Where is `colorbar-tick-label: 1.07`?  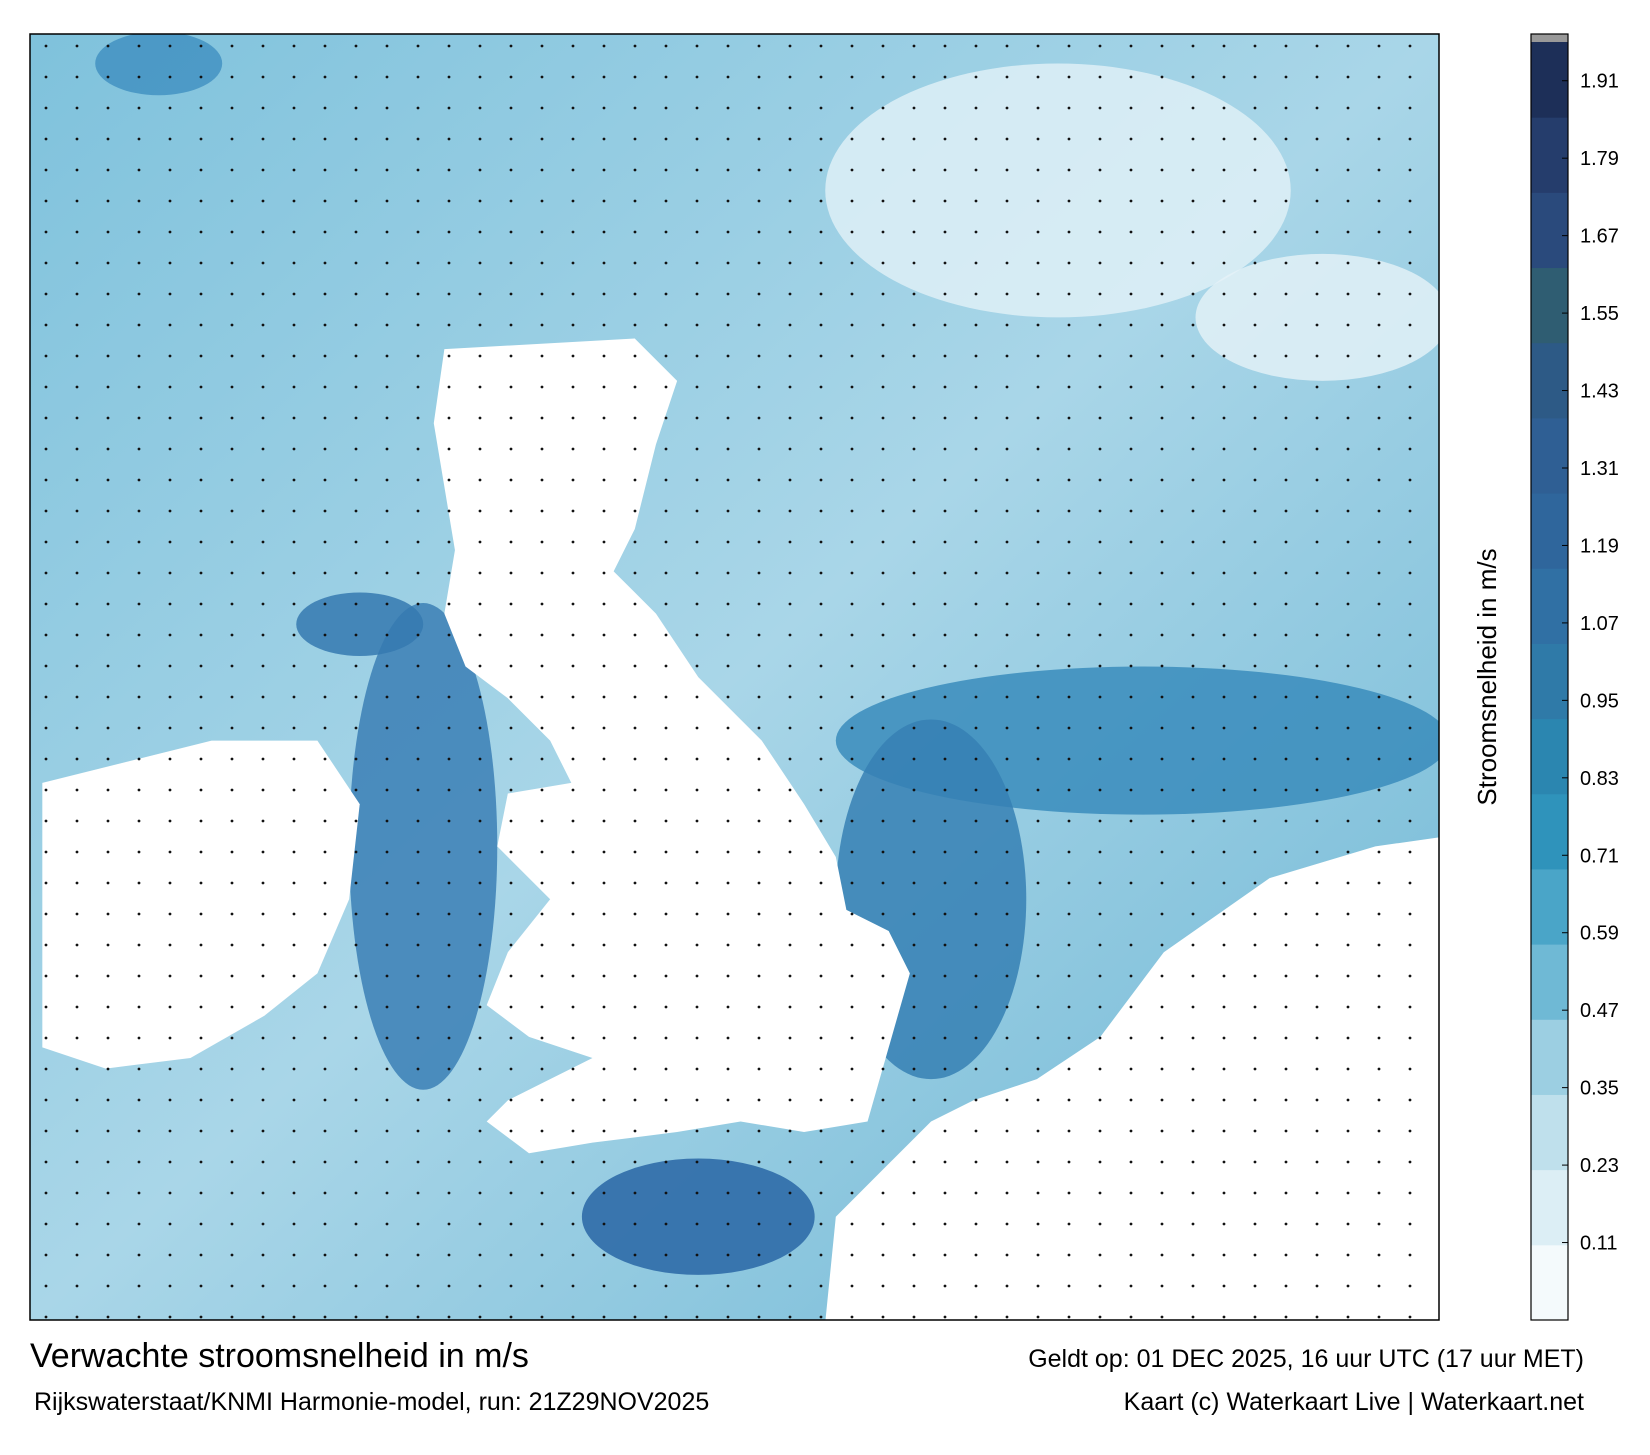 colorbar-tick-label: 1.07 is located at coordinates (1599, 624).